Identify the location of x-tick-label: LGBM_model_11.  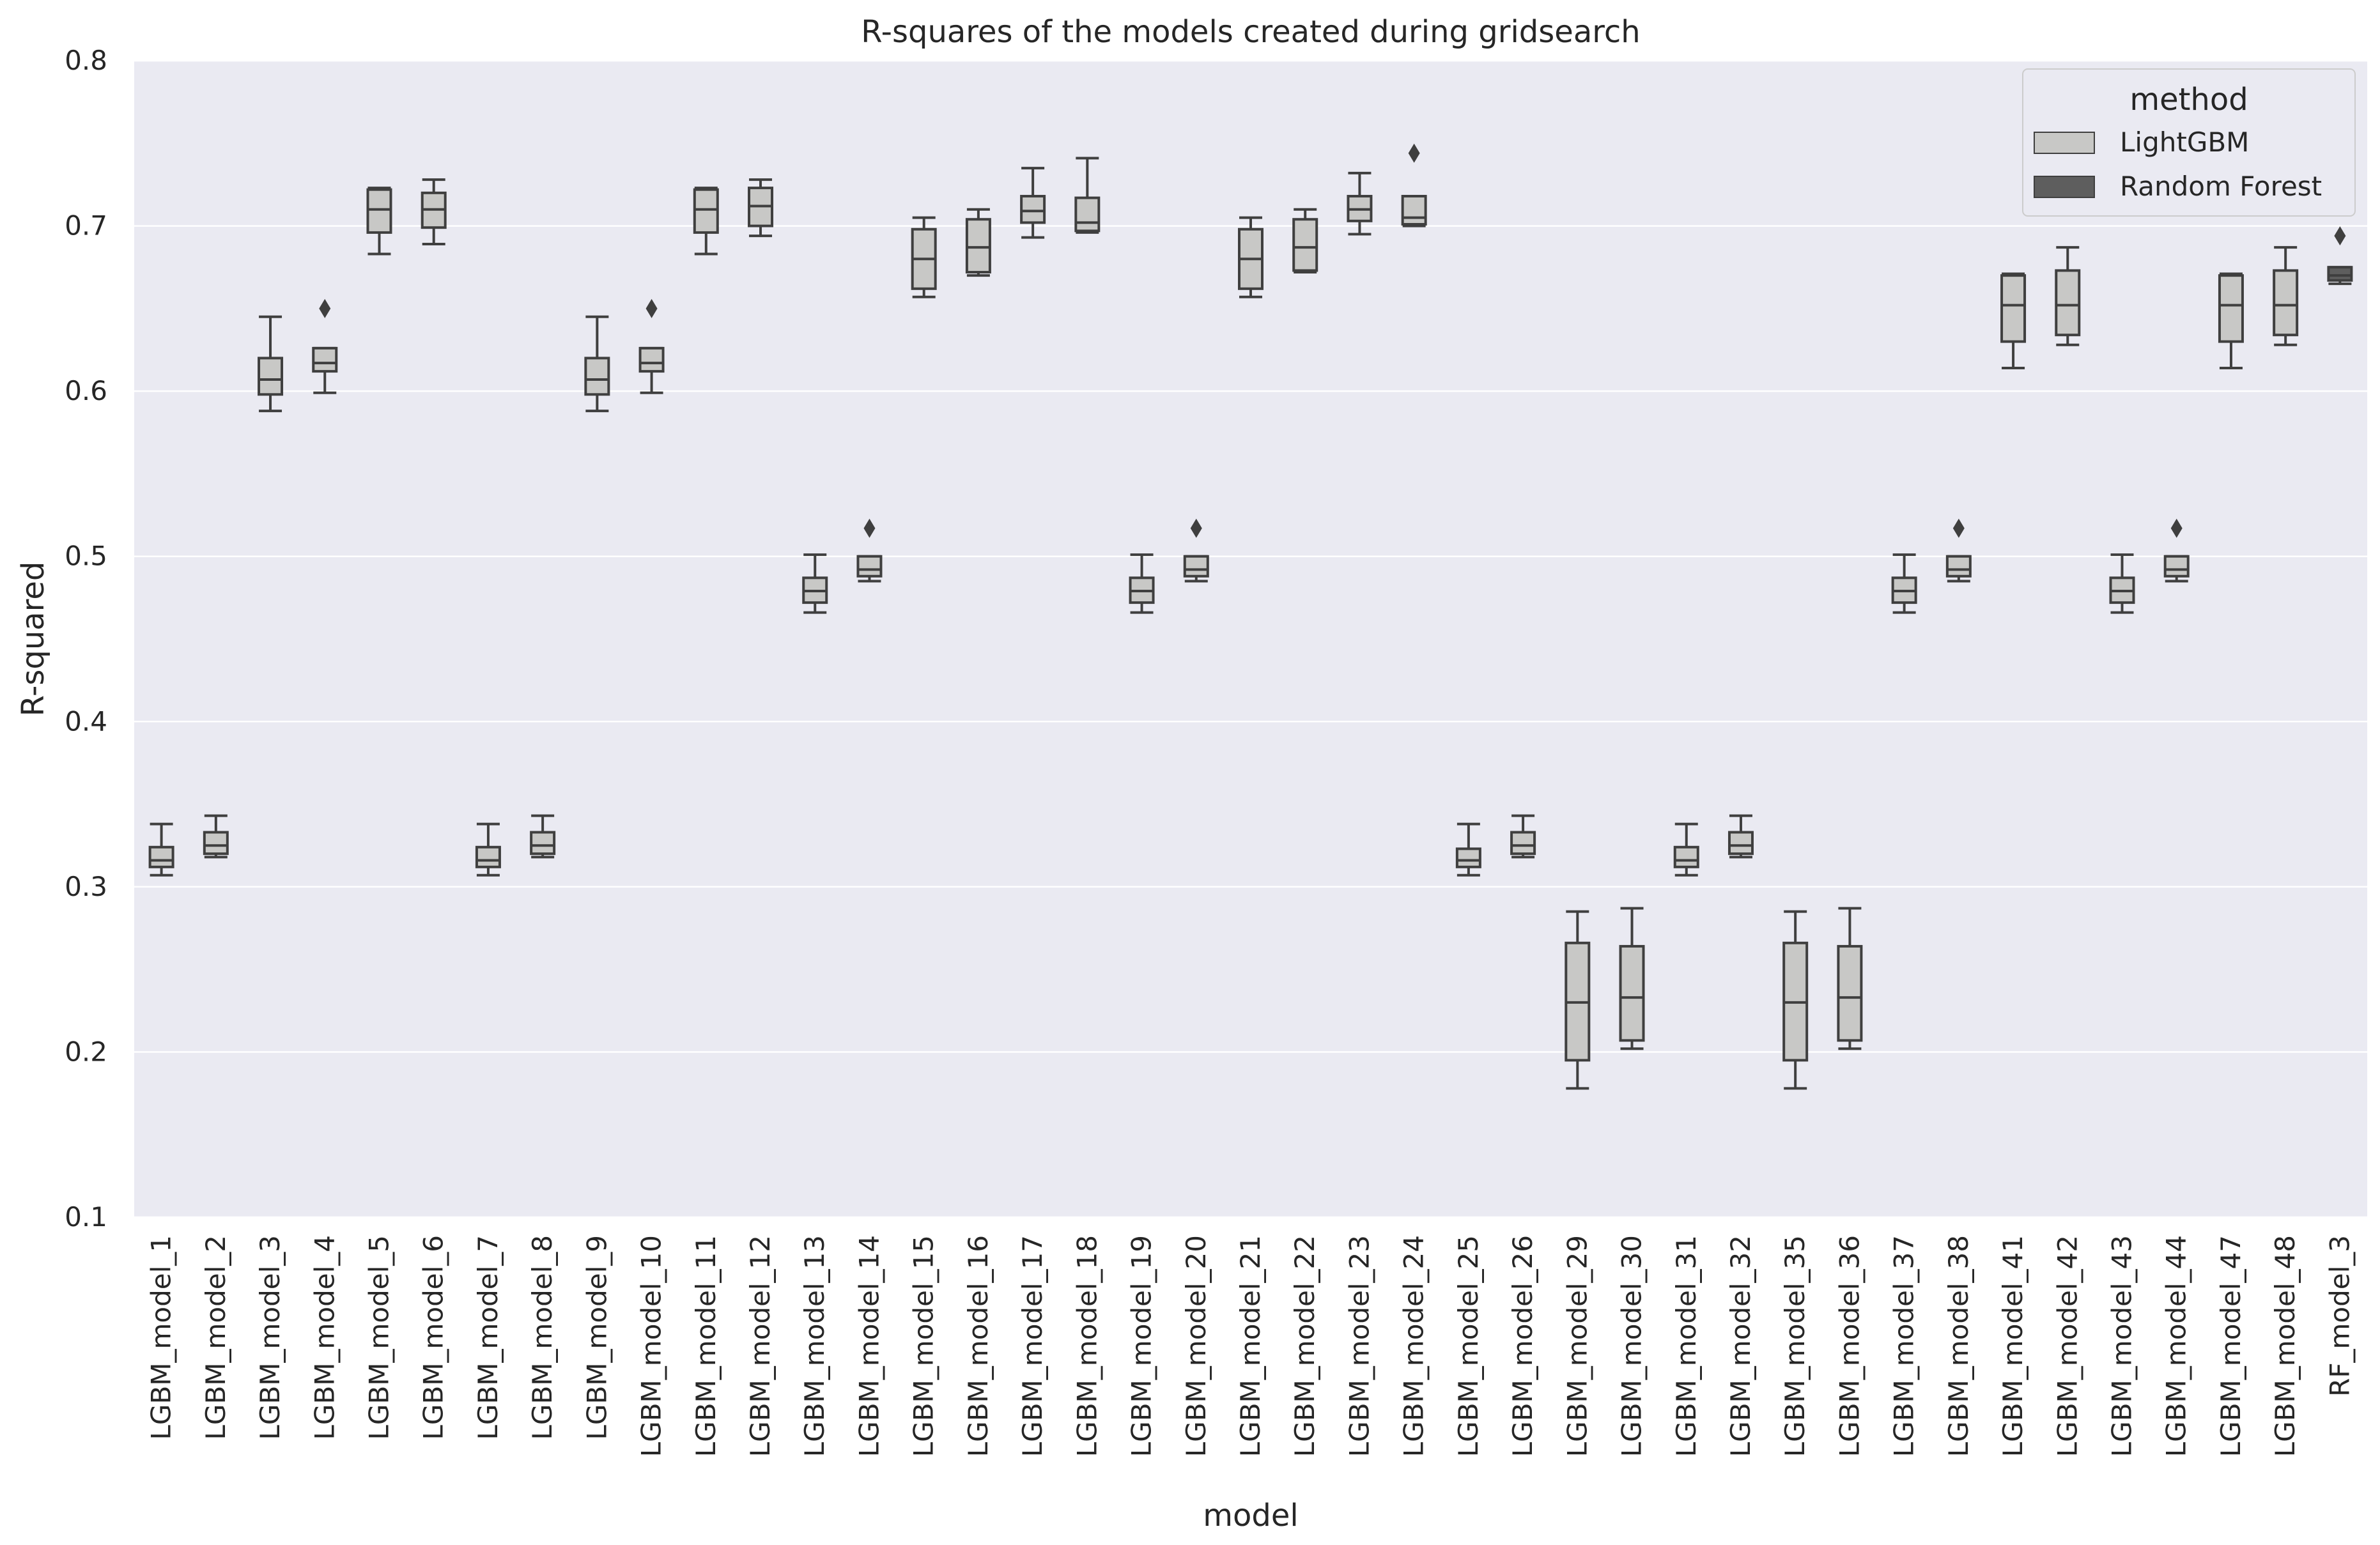
(706, 1346).